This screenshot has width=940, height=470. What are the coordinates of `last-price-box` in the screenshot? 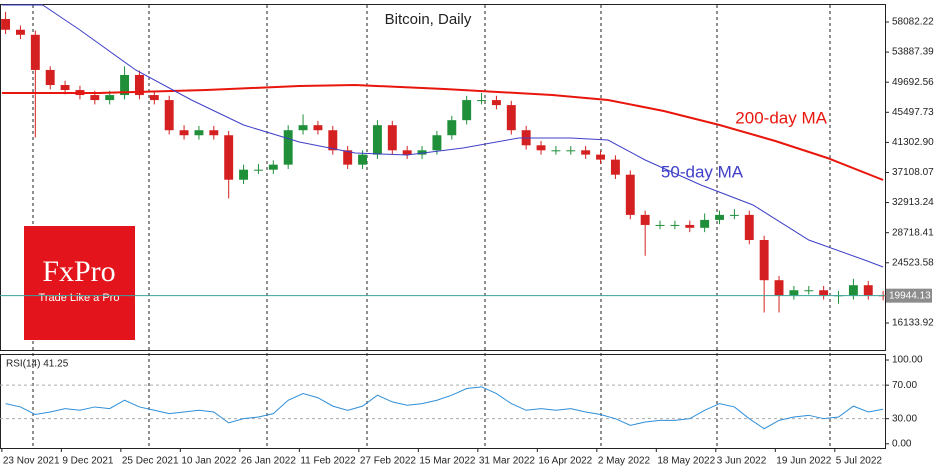 It's located at (909, 295).